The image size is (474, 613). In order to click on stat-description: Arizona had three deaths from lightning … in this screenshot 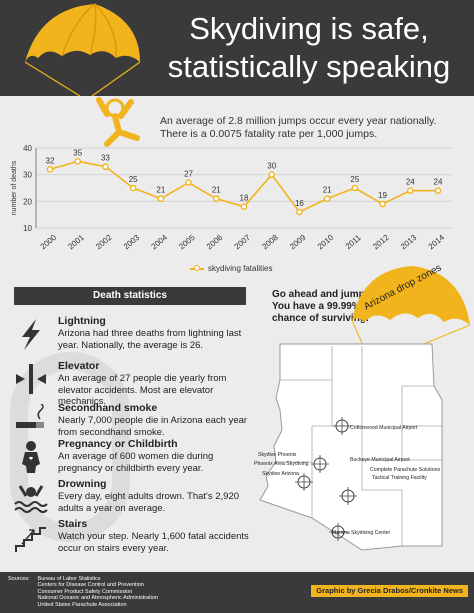, I will do `click(150, 339)`.